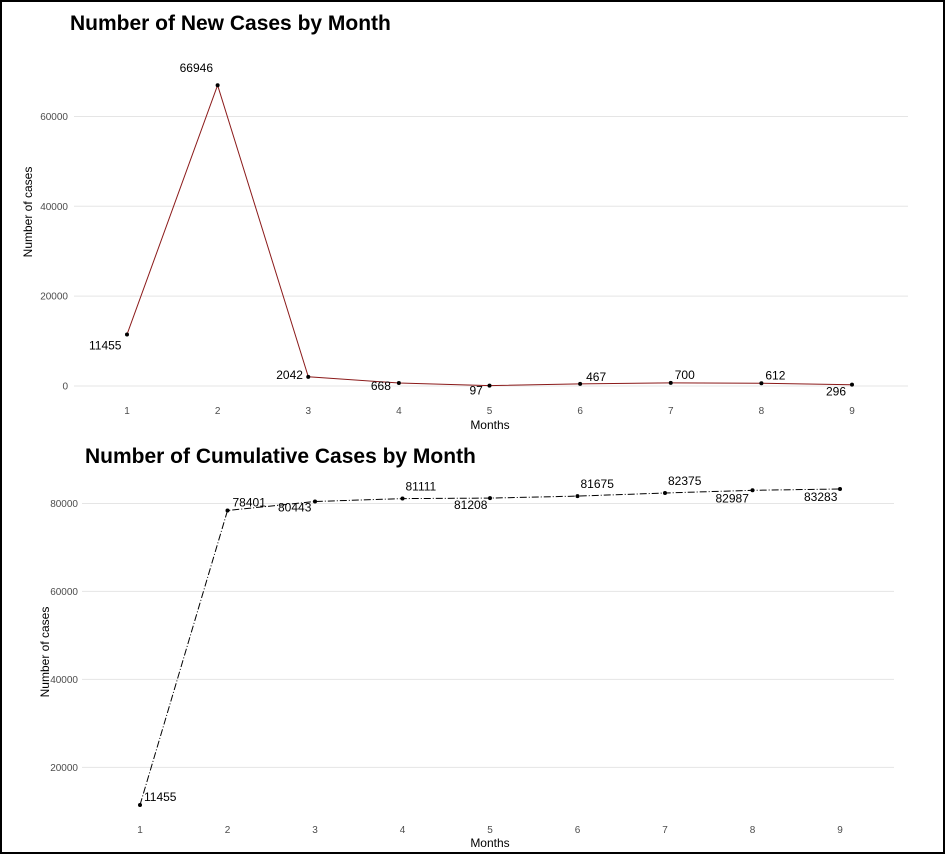  Describe the element at coordinates (54, 252) in the screenshot. I see `y-tick-labels: 0 20000 40000 60000` at that location.